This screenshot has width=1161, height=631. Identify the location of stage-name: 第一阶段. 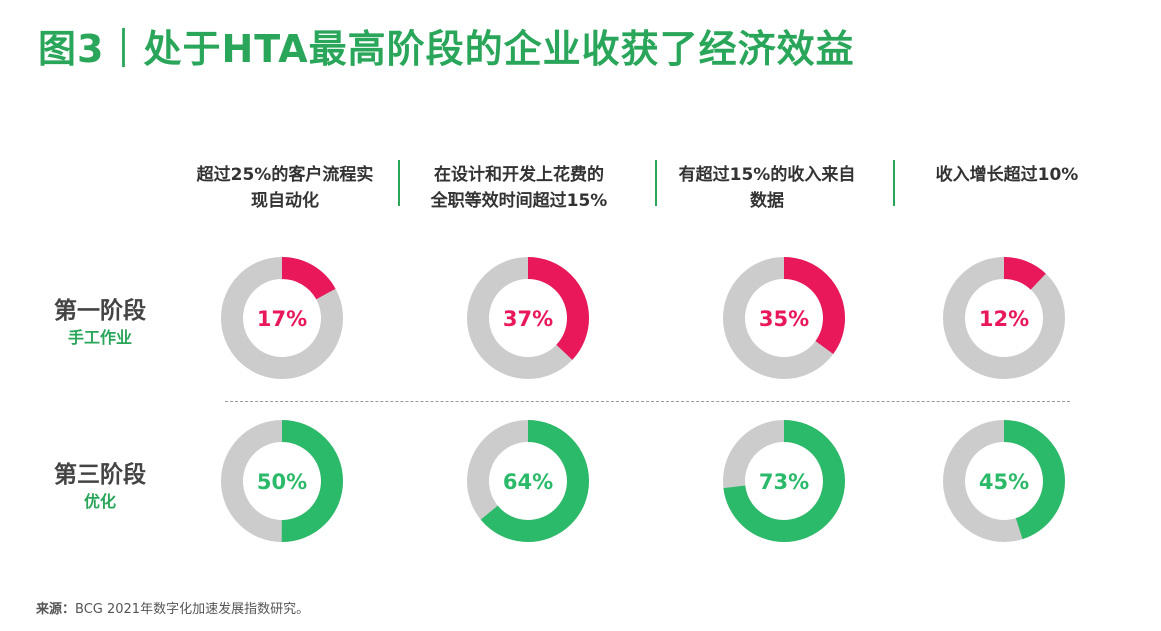
(100, 311).